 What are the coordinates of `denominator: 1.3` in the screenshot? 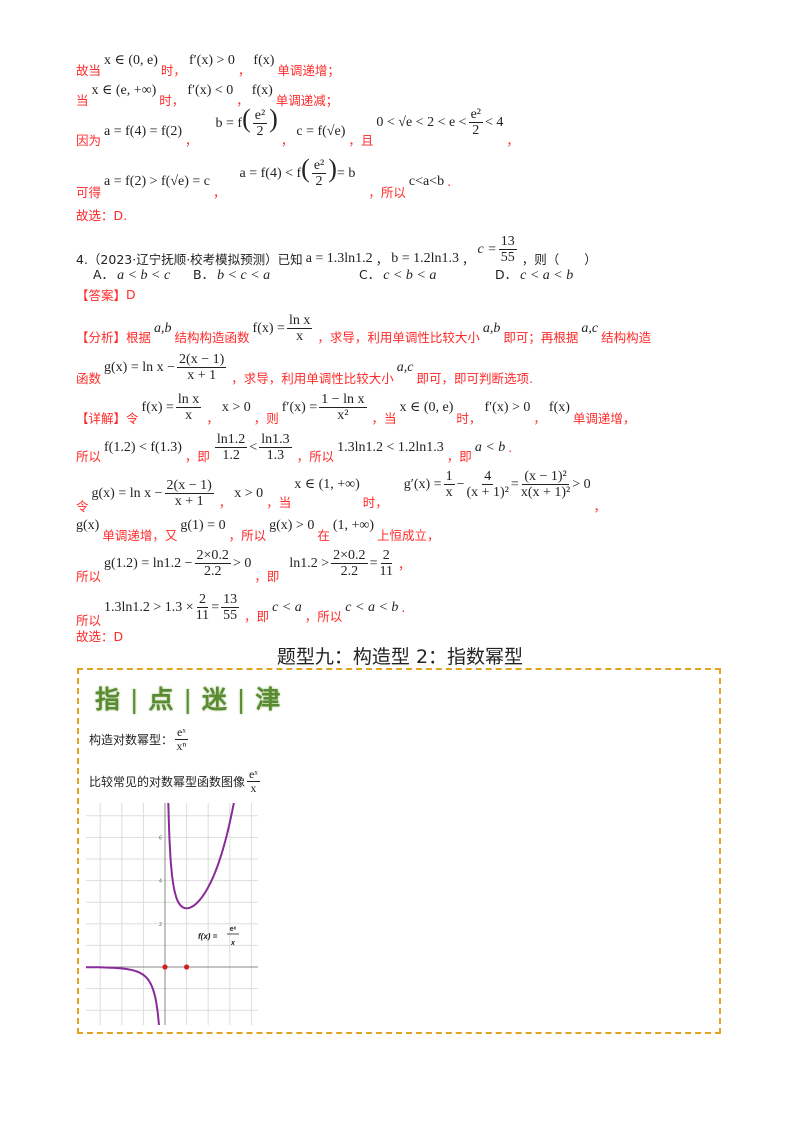 It's located at (275, 456).